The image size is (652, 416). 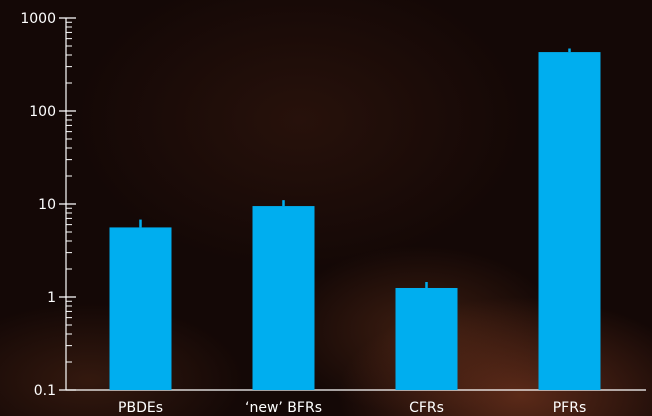 I want to click on y-tick-label: 100, so click(x=42, y=112).